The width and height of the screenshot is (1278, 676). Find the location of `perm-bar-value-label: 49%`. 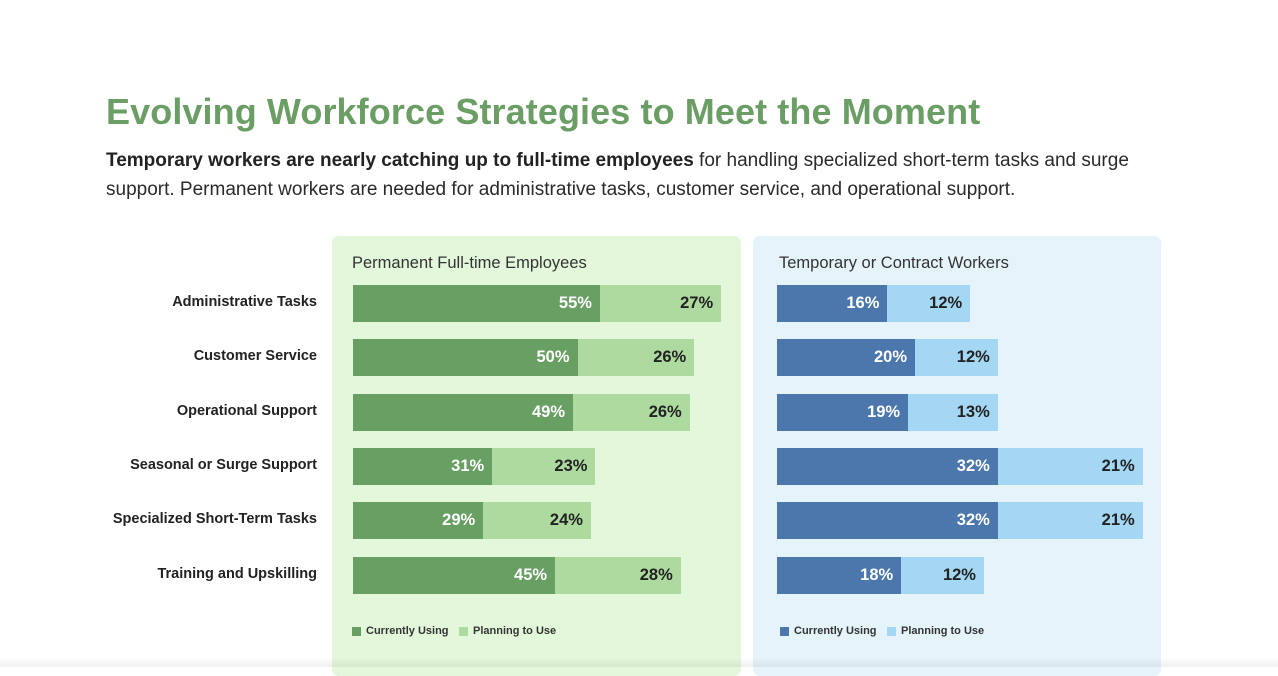

perm-bar-value-label: 49% is located at coordinates (548, 411).